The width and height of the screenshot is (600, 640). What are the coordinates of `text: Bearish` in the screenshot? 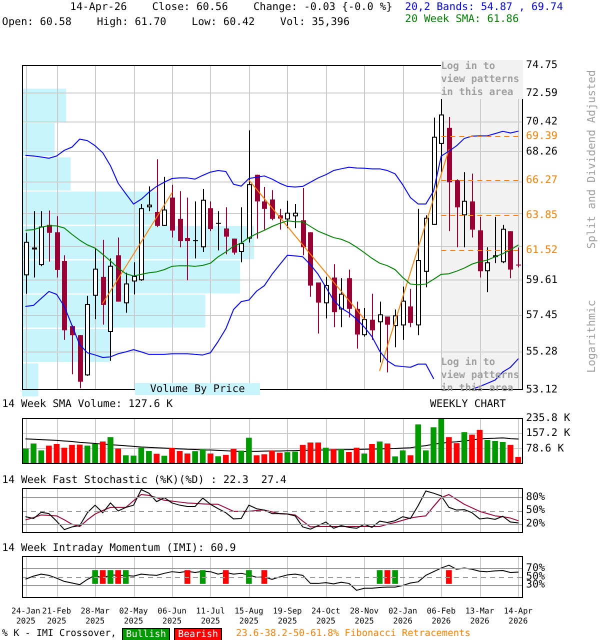 It's located at (198, 634).